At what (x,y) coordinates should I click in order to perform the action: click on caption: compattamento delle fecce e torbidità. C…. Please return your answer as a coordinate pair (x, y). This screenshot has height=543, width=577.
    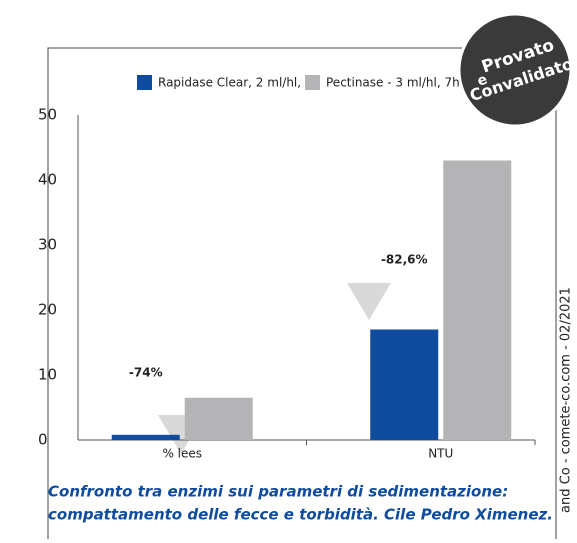
    Looking at the image, I should click on (300, 515).